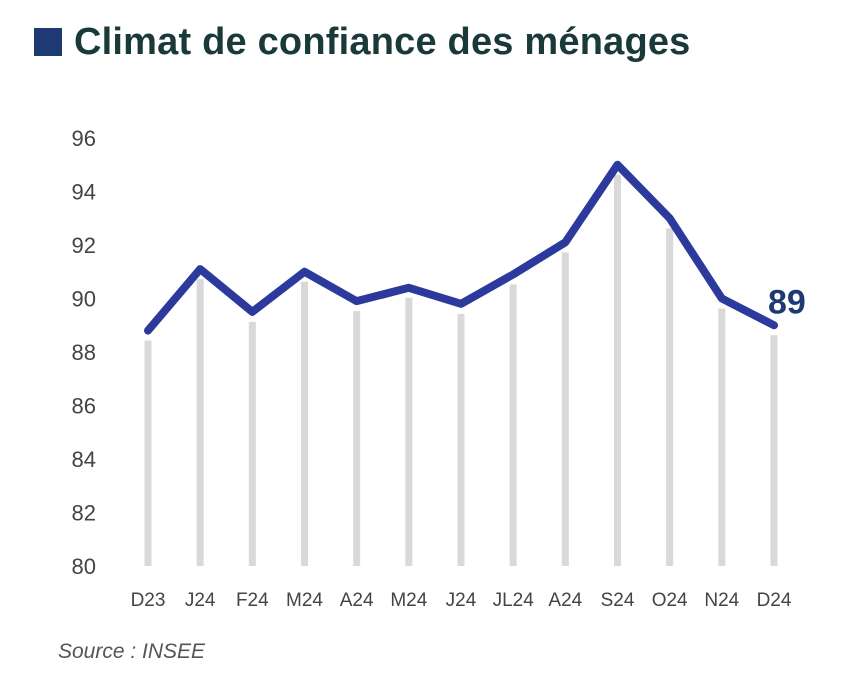 The width and height of the screenshot is (852, 694). I want to click on y-tick-label: 88, so click(84, 352).